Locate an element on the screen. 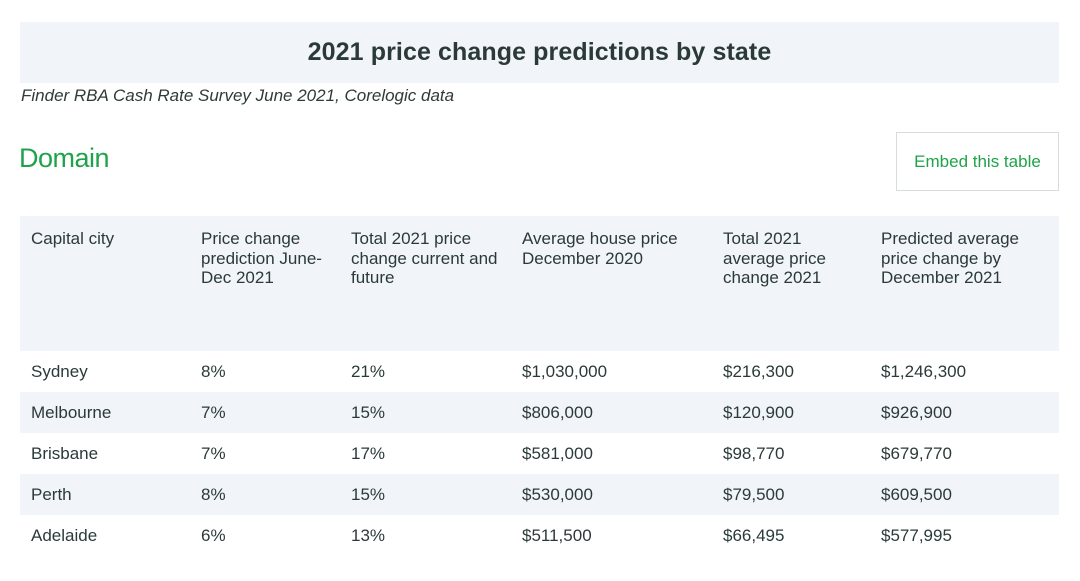 The width and height of the screenshot is (1080, 581). cell-total-average-change: $120,900 is located at coordinates (791, 412).